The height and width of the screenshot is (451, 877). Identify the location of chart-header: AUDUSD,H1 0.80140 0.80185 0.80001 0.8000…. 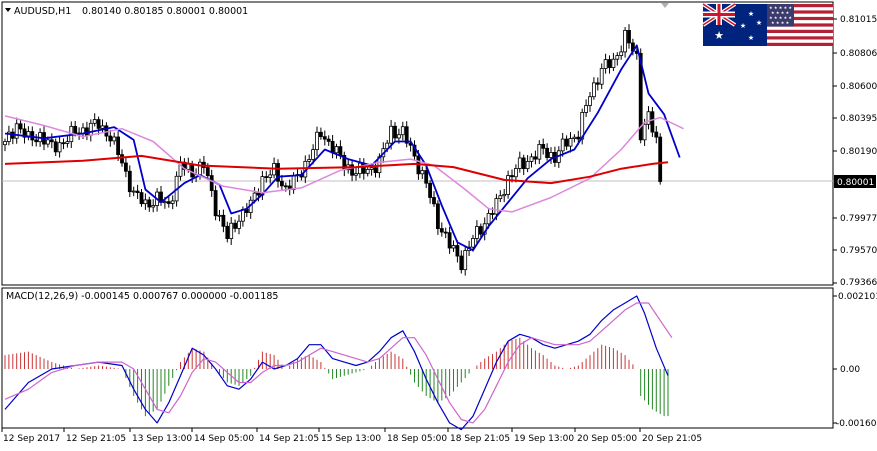
(126, 11).